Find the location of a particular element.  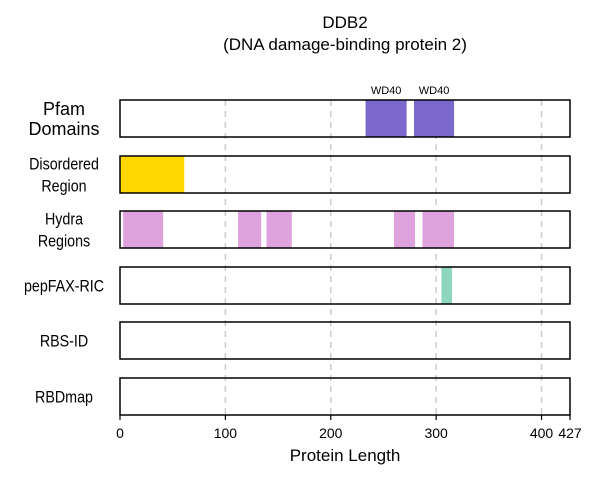

track-label: Disordered is located at coordinates (64, 164).